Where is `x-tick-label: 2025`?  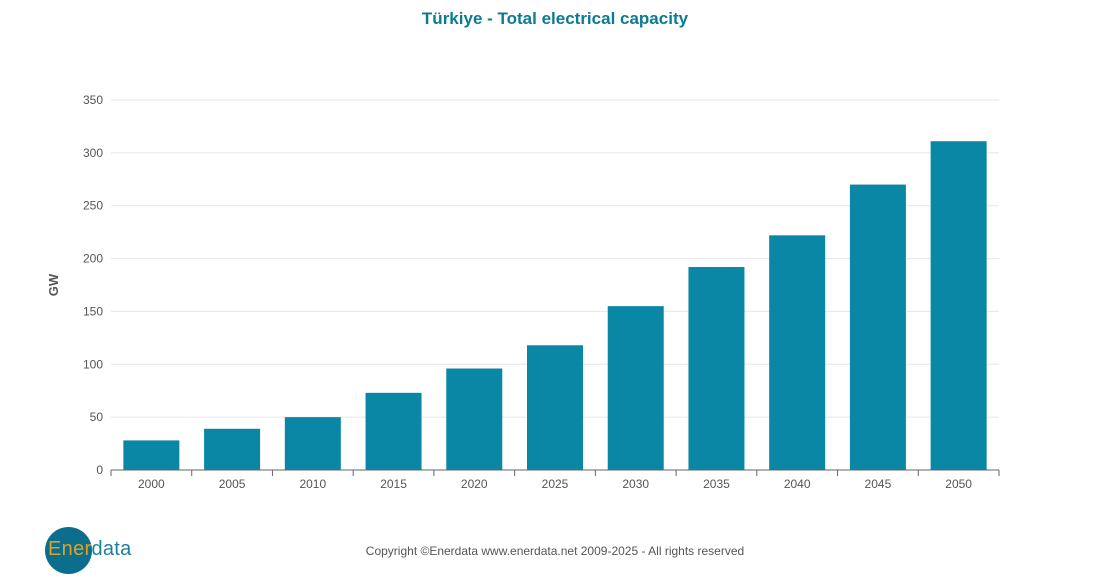 x-tick-label: 2025 is located at coordinates (555, 484).